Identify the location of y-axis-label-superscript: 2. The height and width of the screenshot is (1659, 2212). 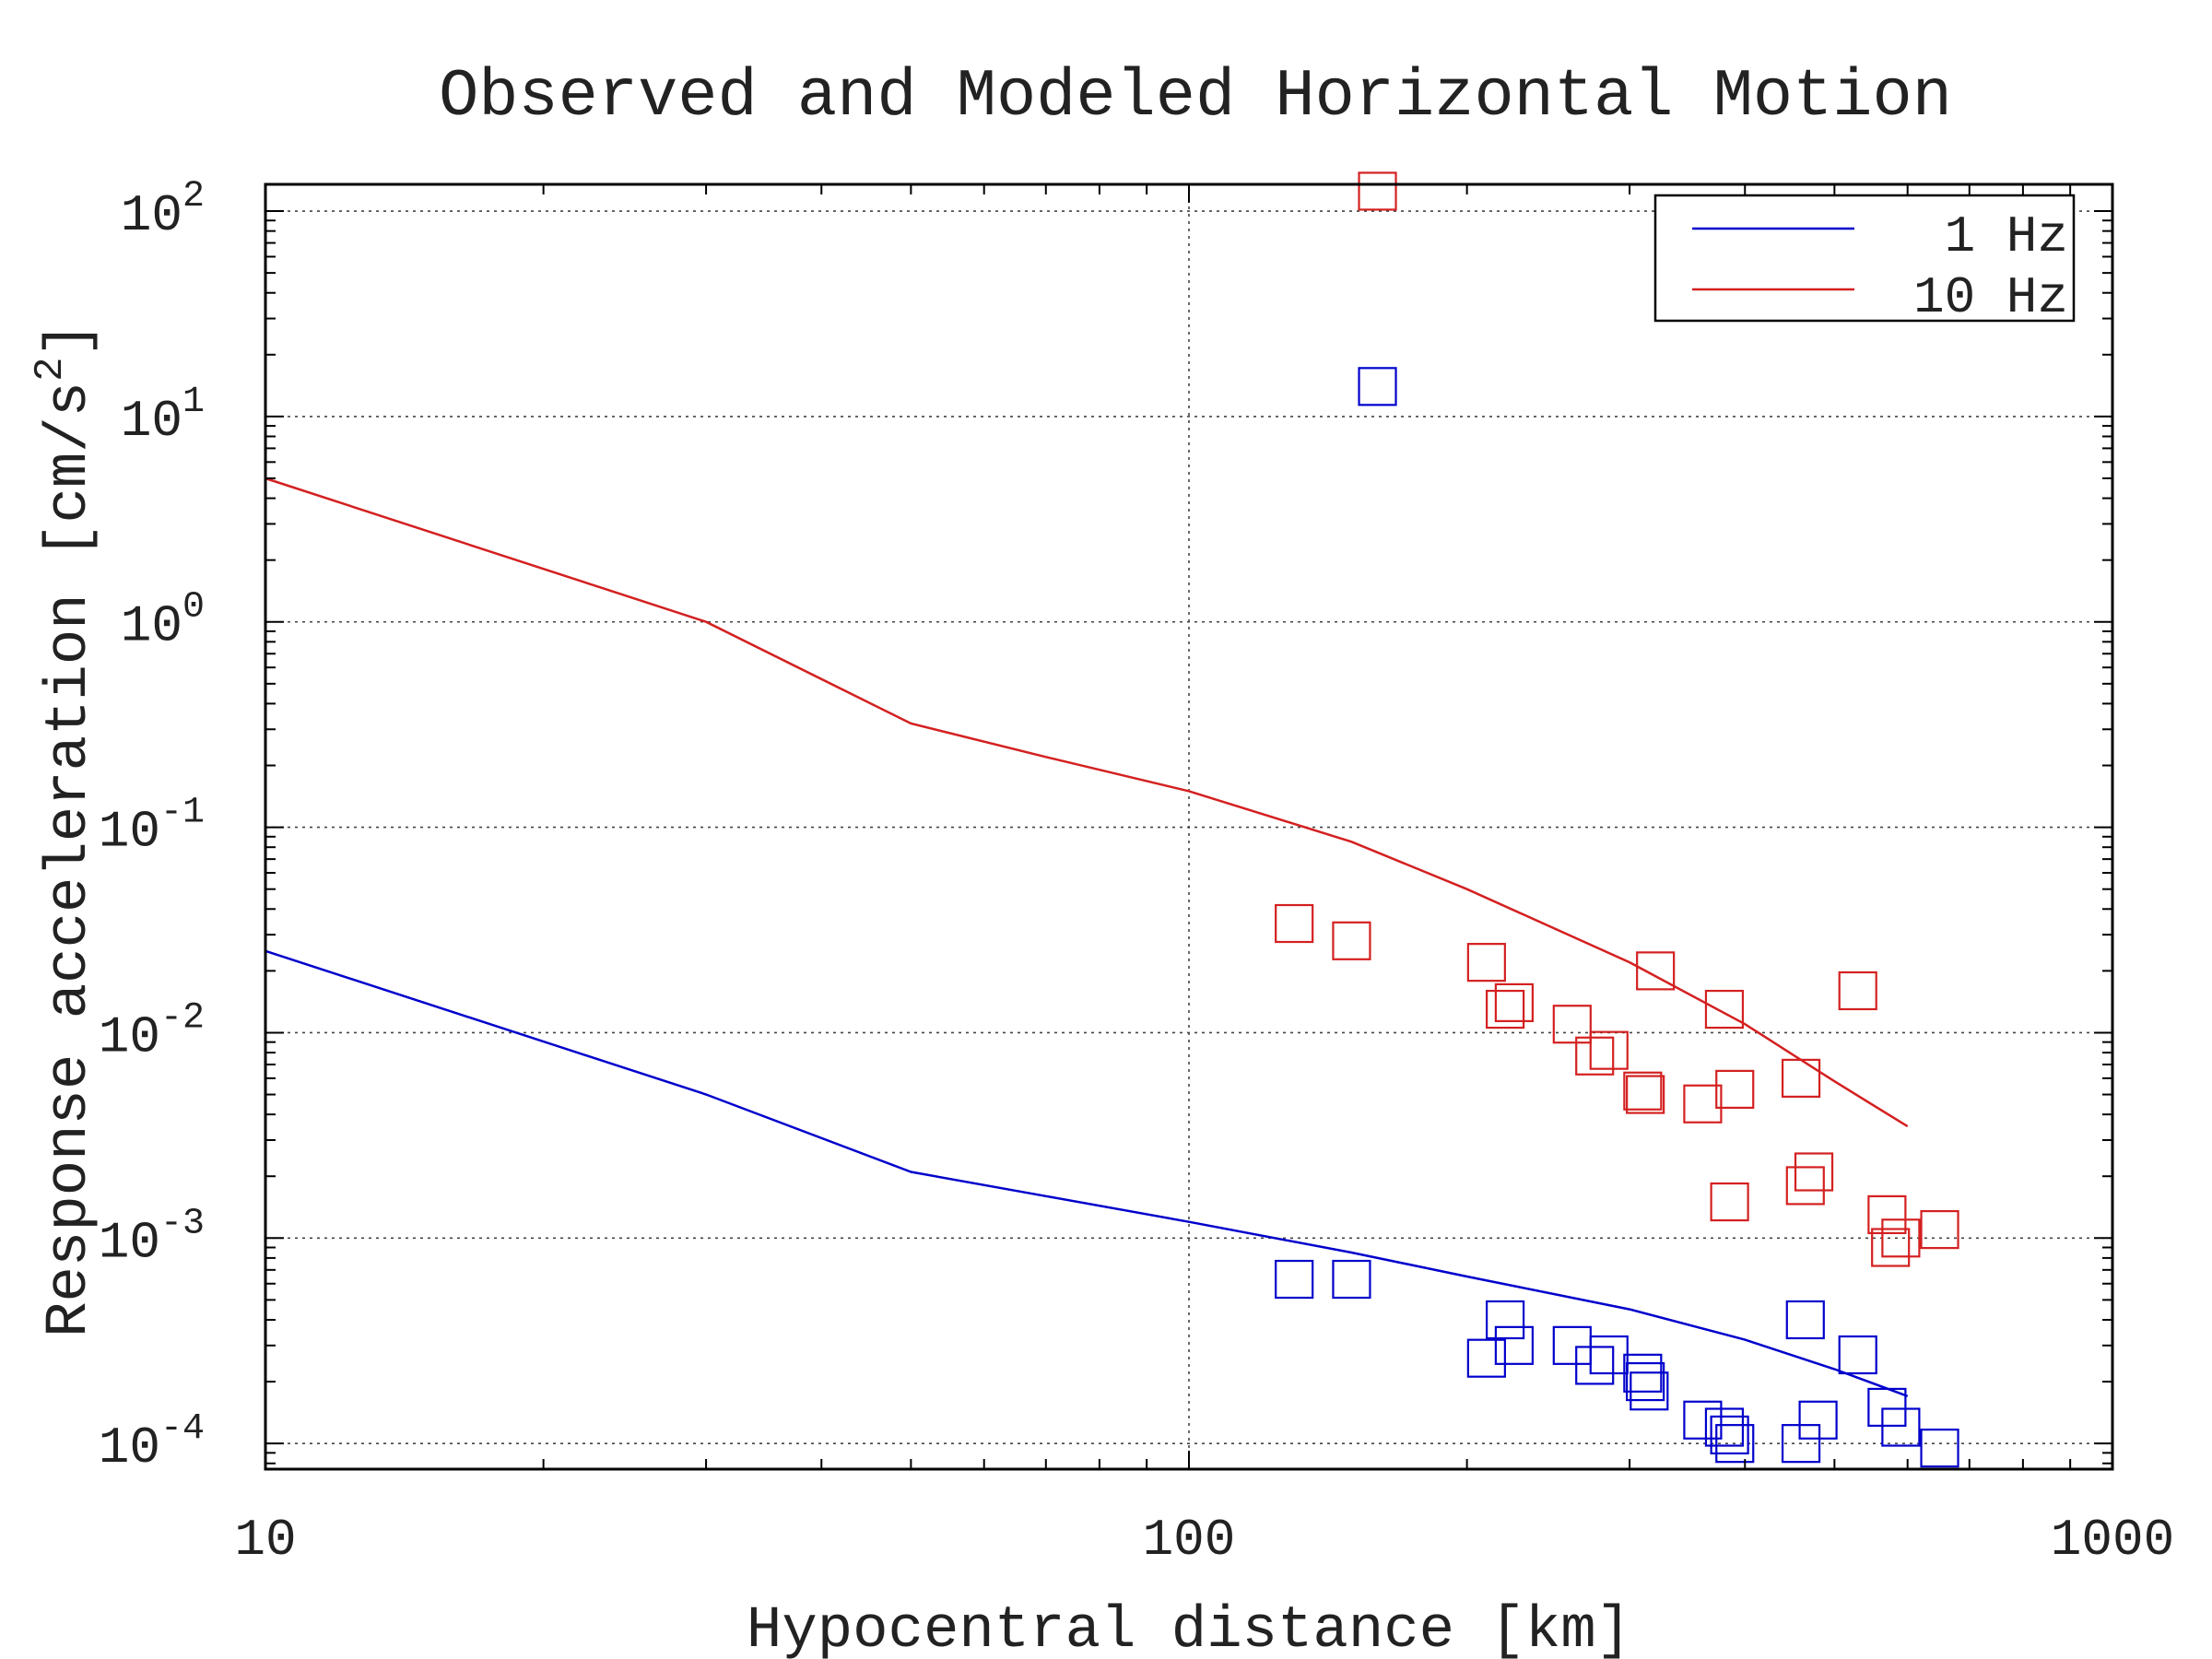
(51, 370).